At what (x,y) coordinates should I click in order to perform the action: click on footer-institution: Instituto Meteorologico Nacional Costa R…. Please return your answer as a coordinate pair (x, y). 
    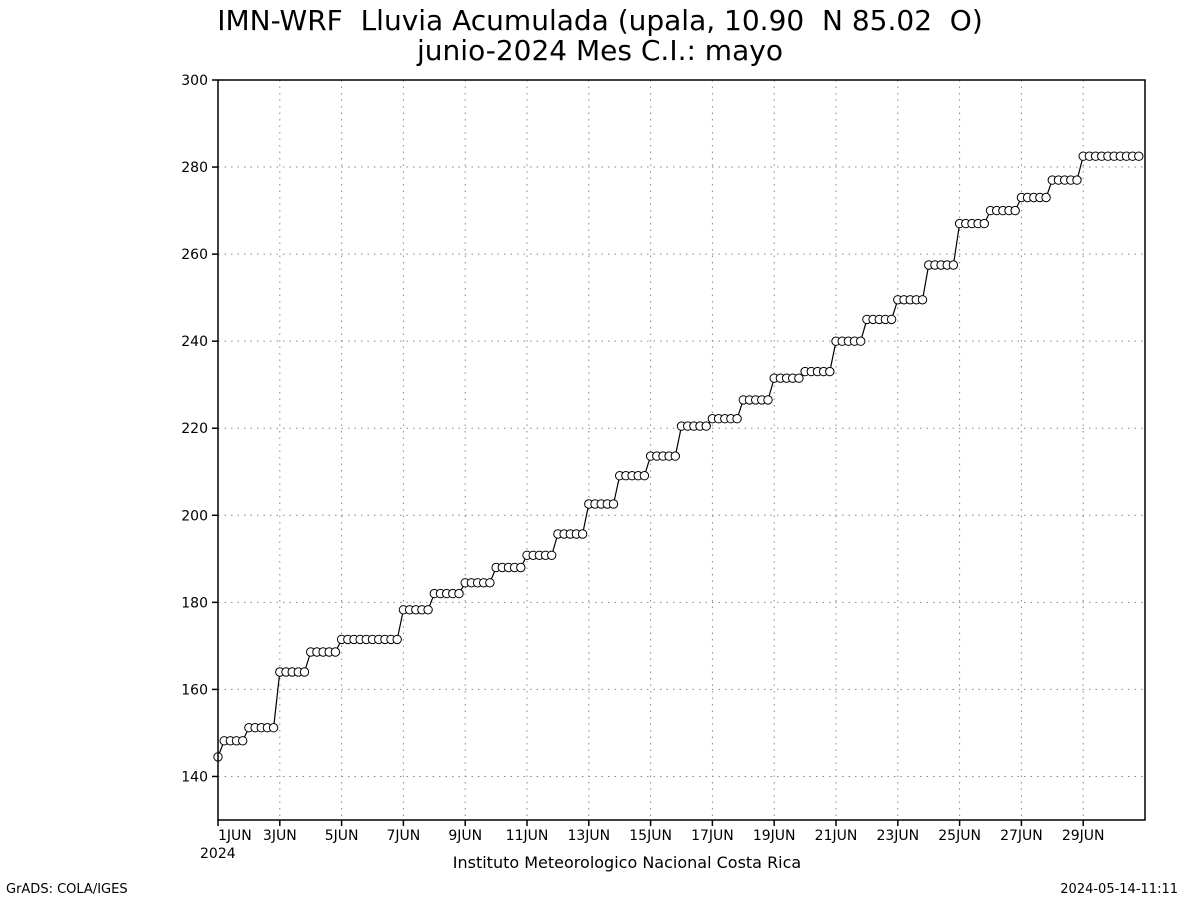
    Looking at the image, I should click on (627, 862).